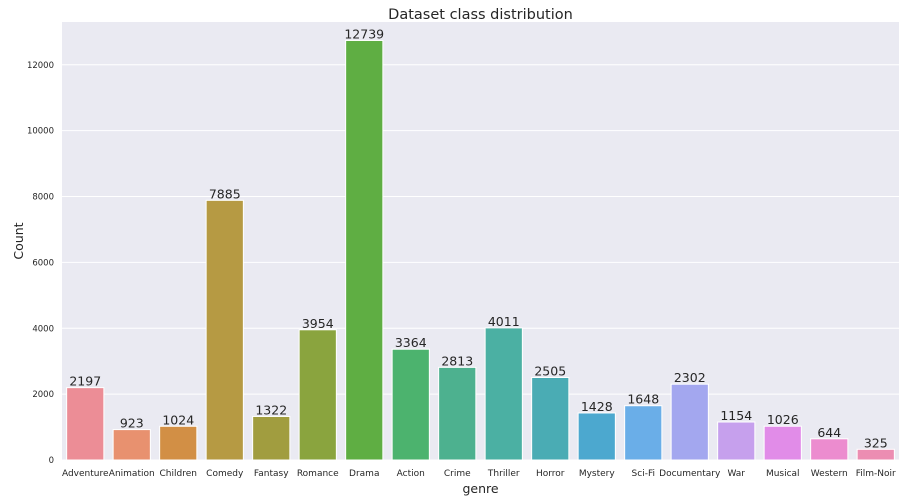 This screenshot has width=911, height=501. What do you see at coordinates (411, 474) in the screenshot?
I see `x-tick-label: Action` at bounding box center [411, 474].